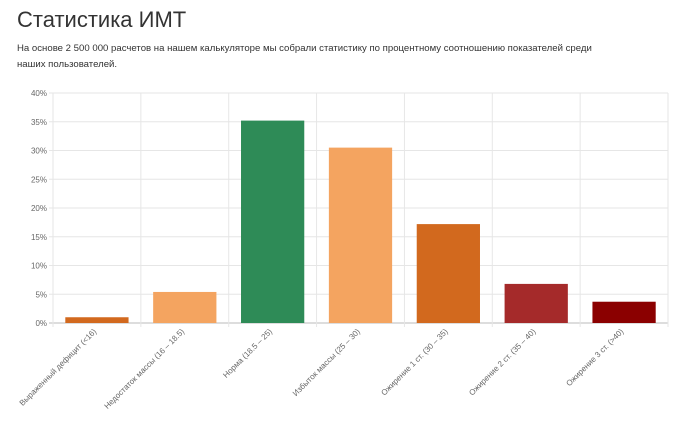  Describe the element at coordinates (502, 362) in the screenshot. I see `x-tick-label: Ожирение 2 ст. (35 – 40)` at that location.